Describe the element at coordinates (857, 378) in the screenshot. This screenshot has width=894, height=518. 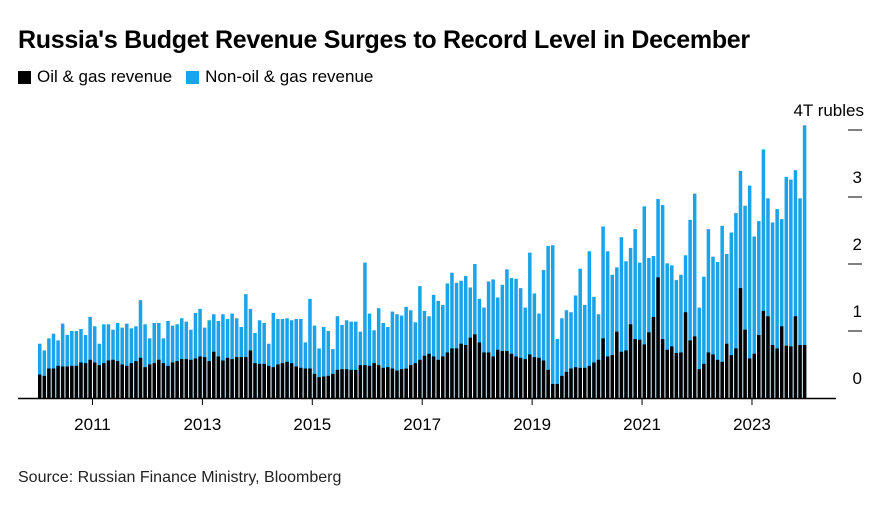
I see `y-tick-label: 0` at that location.